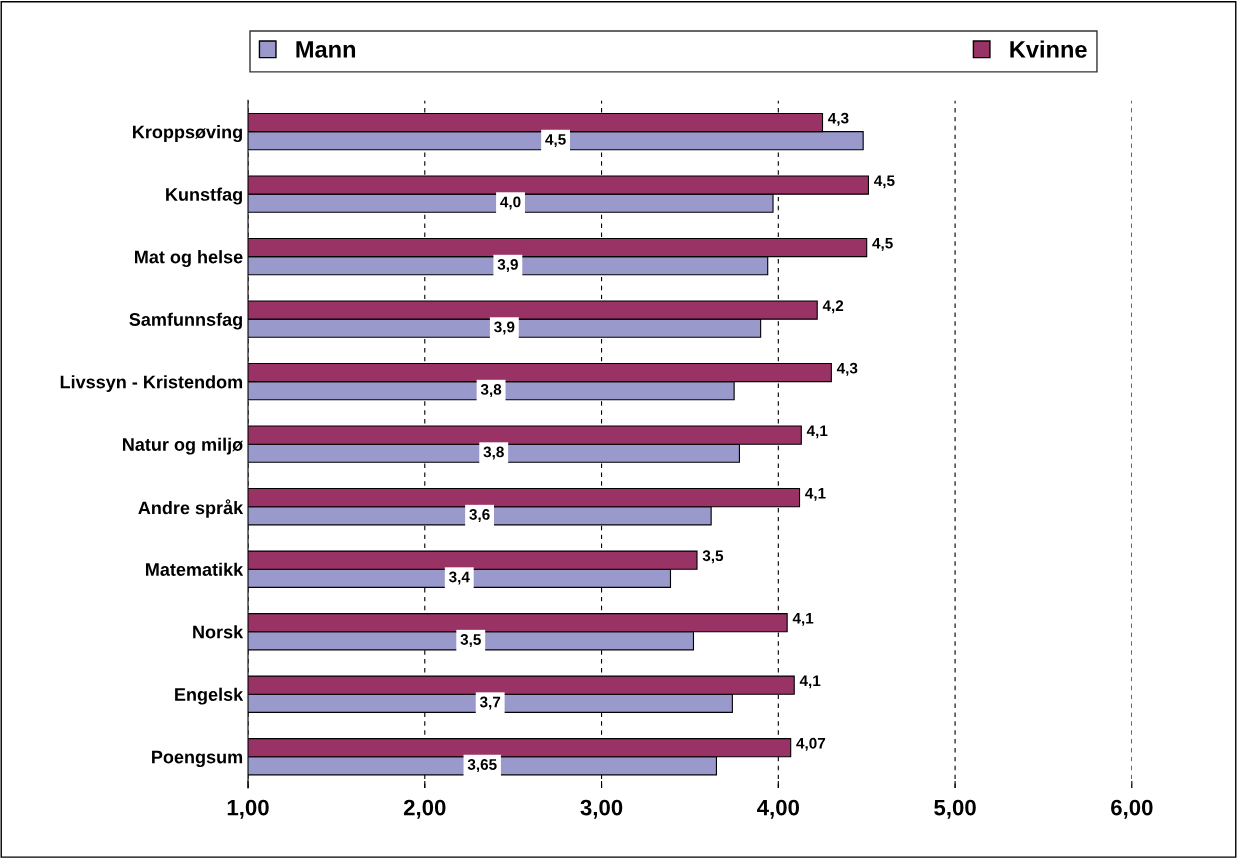  I want to click on y-tick-label: Kroppsøving, so click(187, 134).